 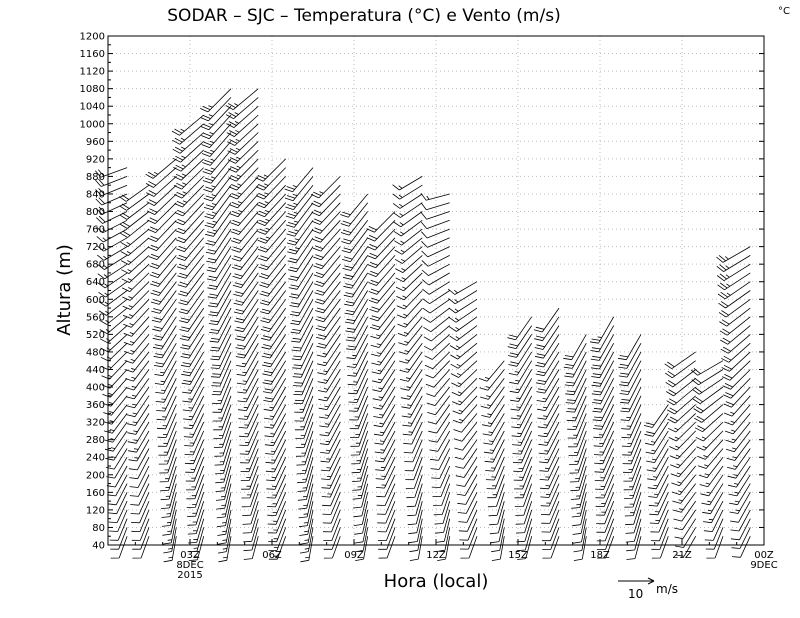 I want to click on y-tick-label: 80, so click(x=98, y=528).